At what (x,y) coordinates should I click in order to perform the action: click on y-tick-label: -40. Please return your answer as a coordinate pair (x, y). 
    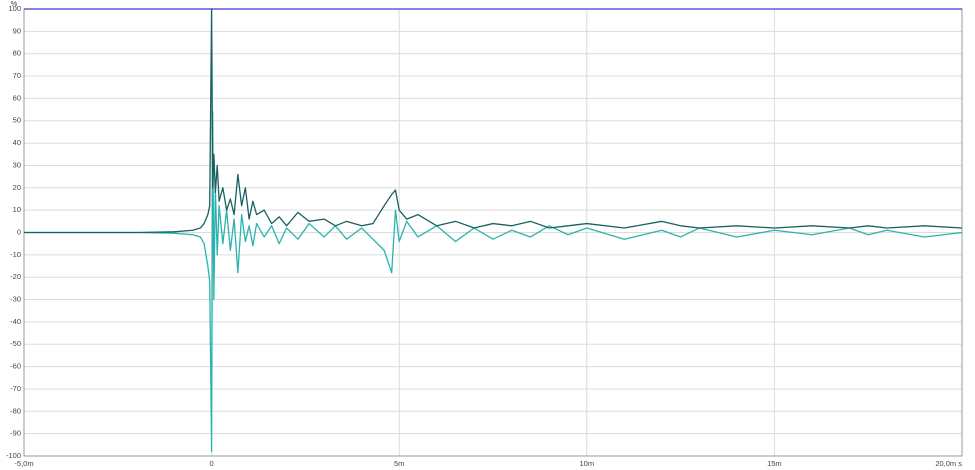
    Looking at the image, I should click on (15, 321).